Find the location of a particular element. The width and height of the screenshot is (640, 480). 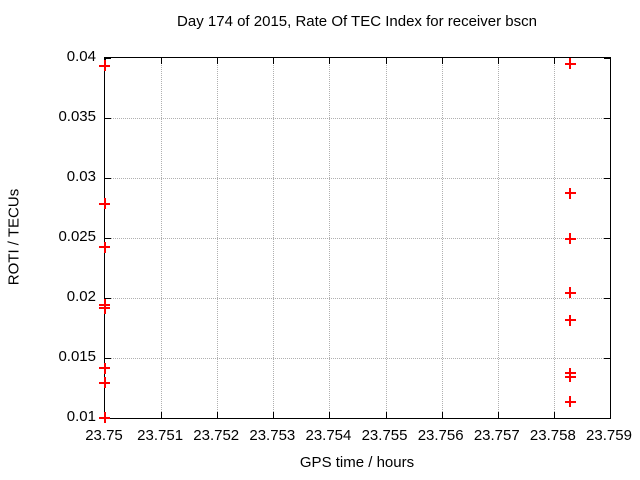

y-tick-label: 0.035 is located at coordinates (77, 116).